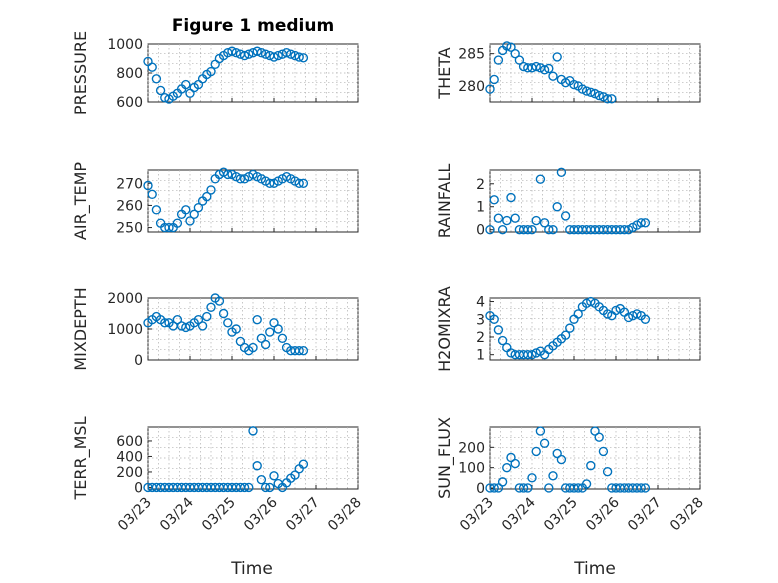 This screenshot has height=583, width=778. Describe the element at coordinates (138, 488) in the screenshot. I see `y-tick-label: 0` at that location.